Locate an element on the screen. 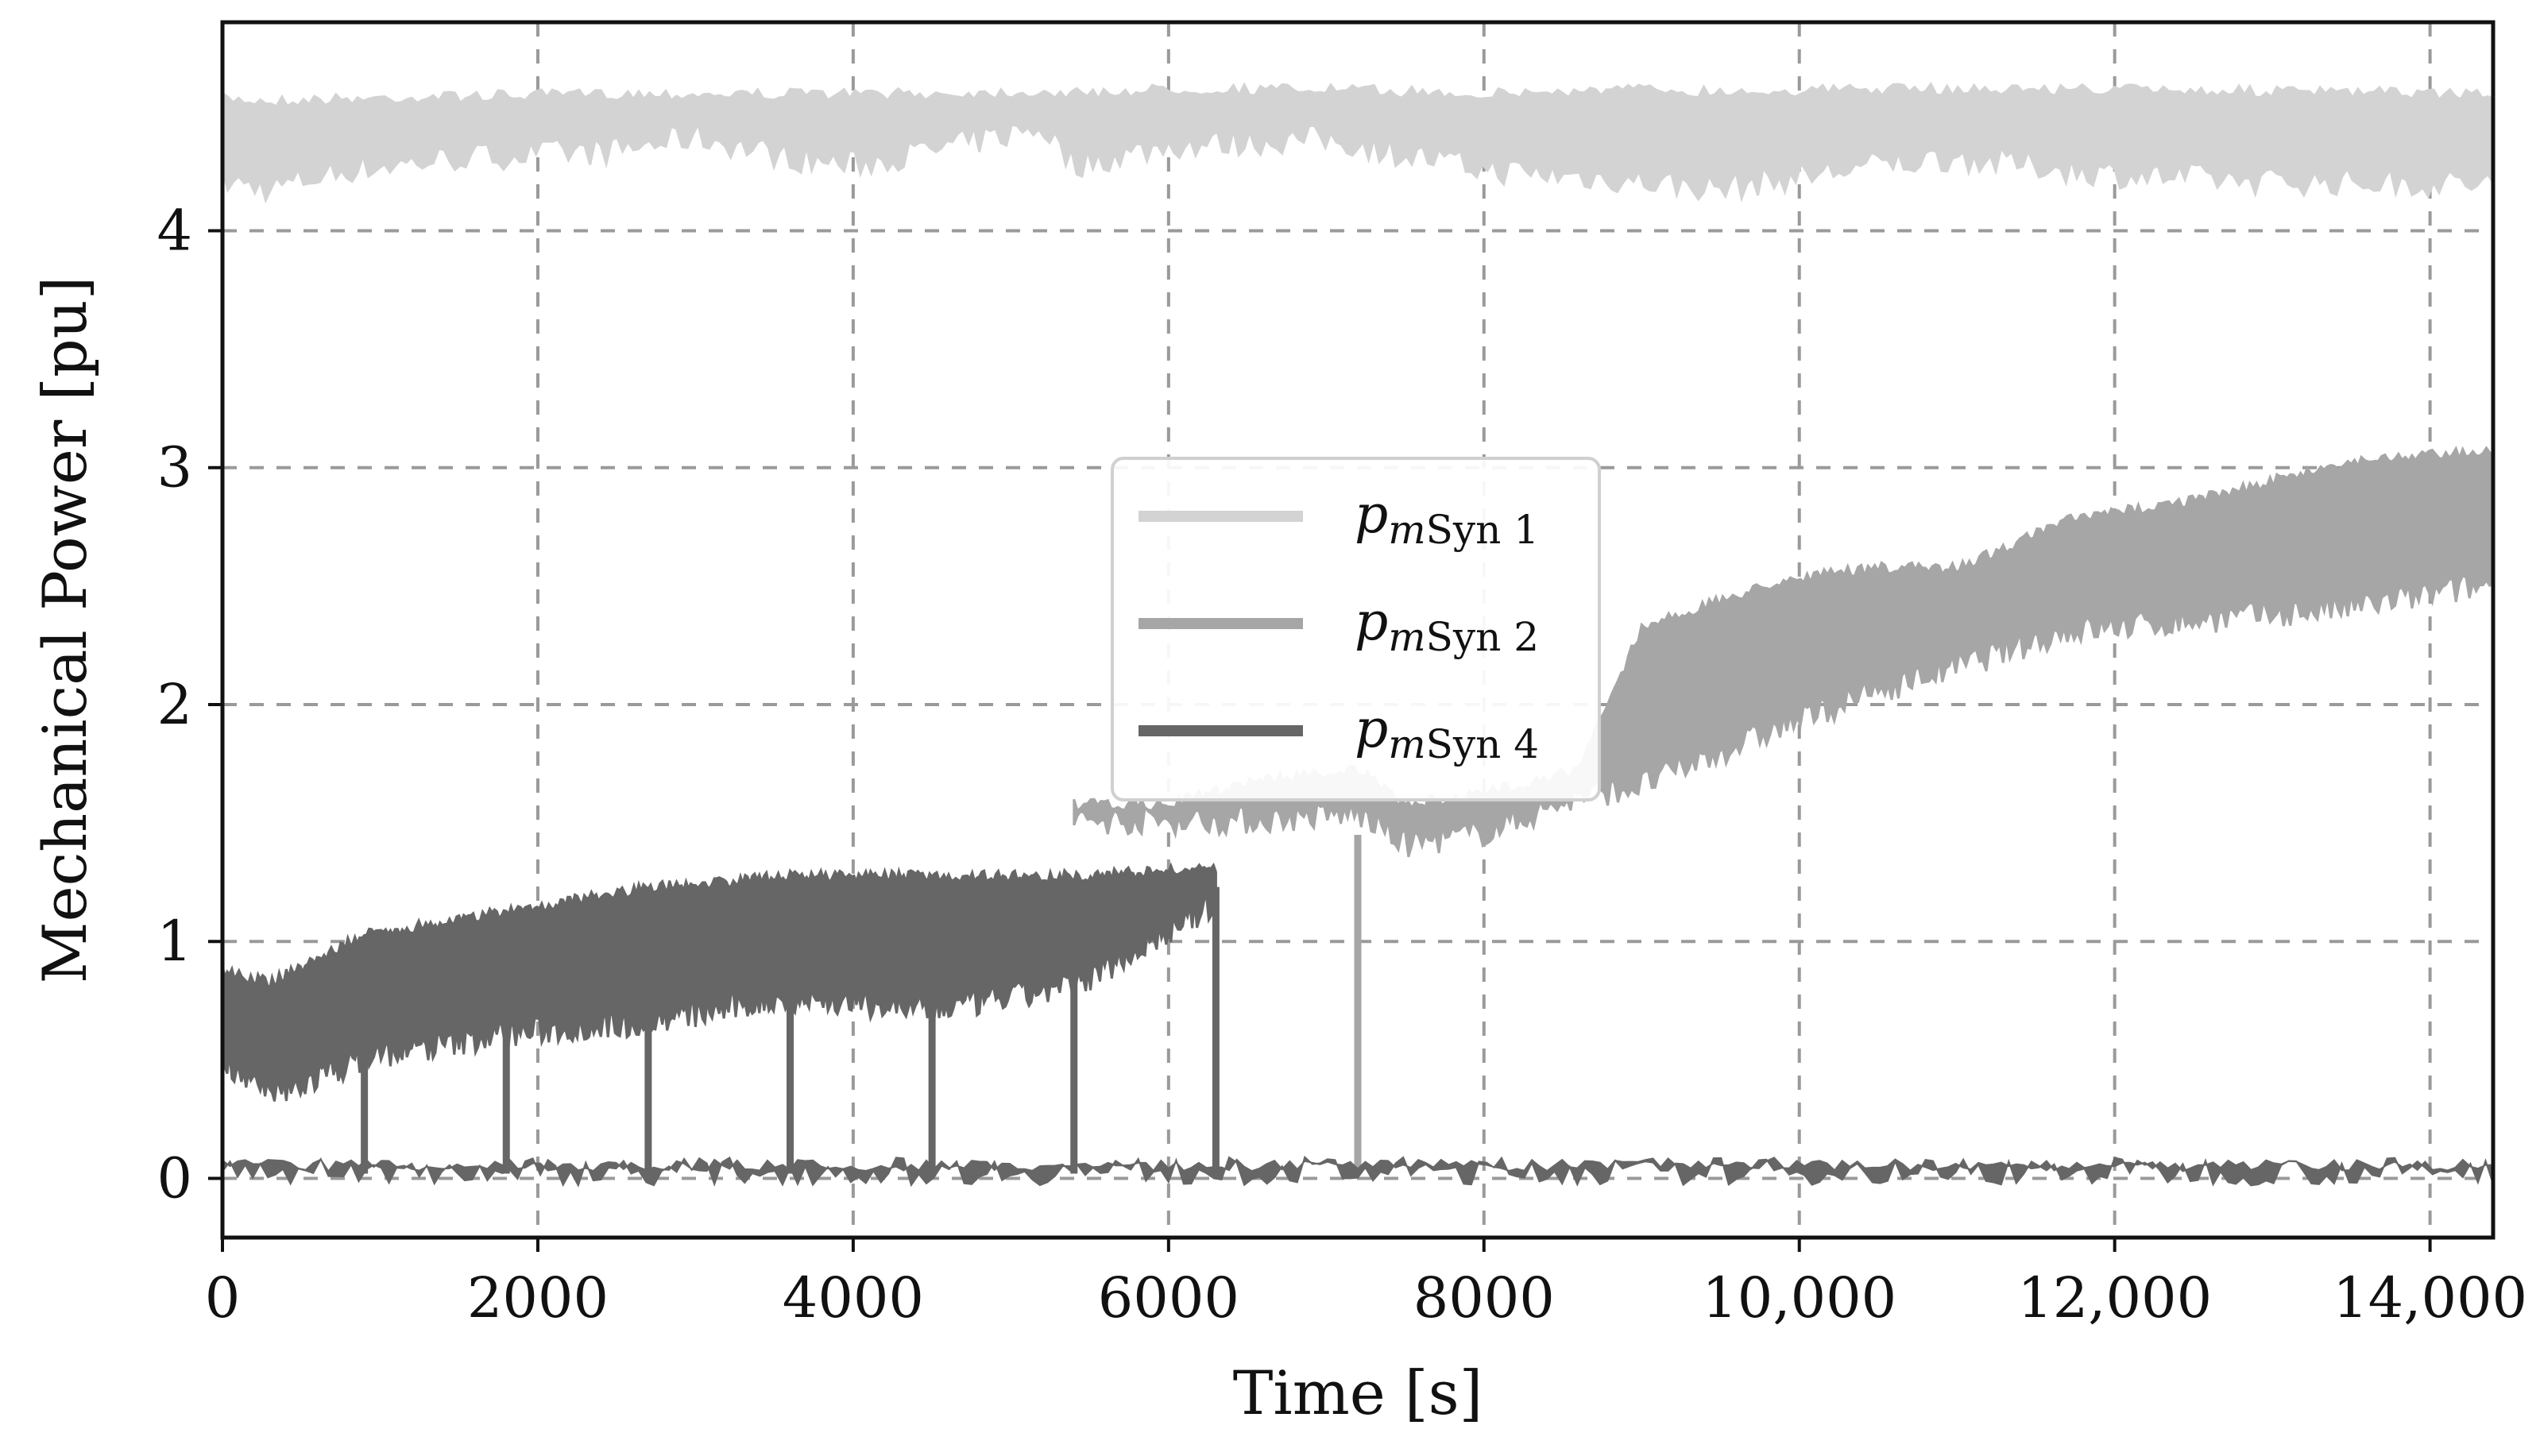 The width and height of the screenshot is (2540, 1456). legend-label-syn2: pmSyn 2 is located at coordinates (1447, 625).